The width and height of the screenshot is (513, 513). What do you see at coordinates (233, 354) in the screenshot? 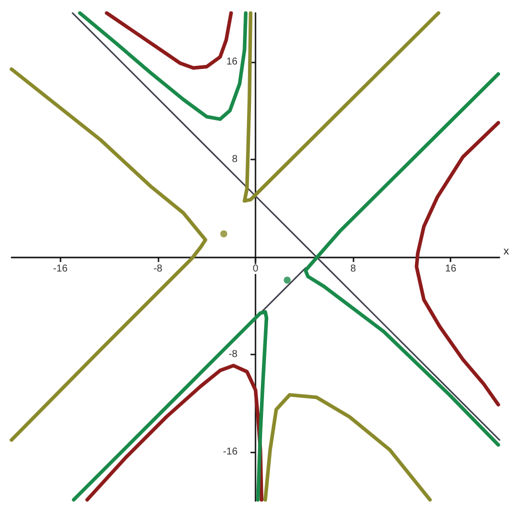
I see `y-tick-label: -8` at bounding box center [233, 354].